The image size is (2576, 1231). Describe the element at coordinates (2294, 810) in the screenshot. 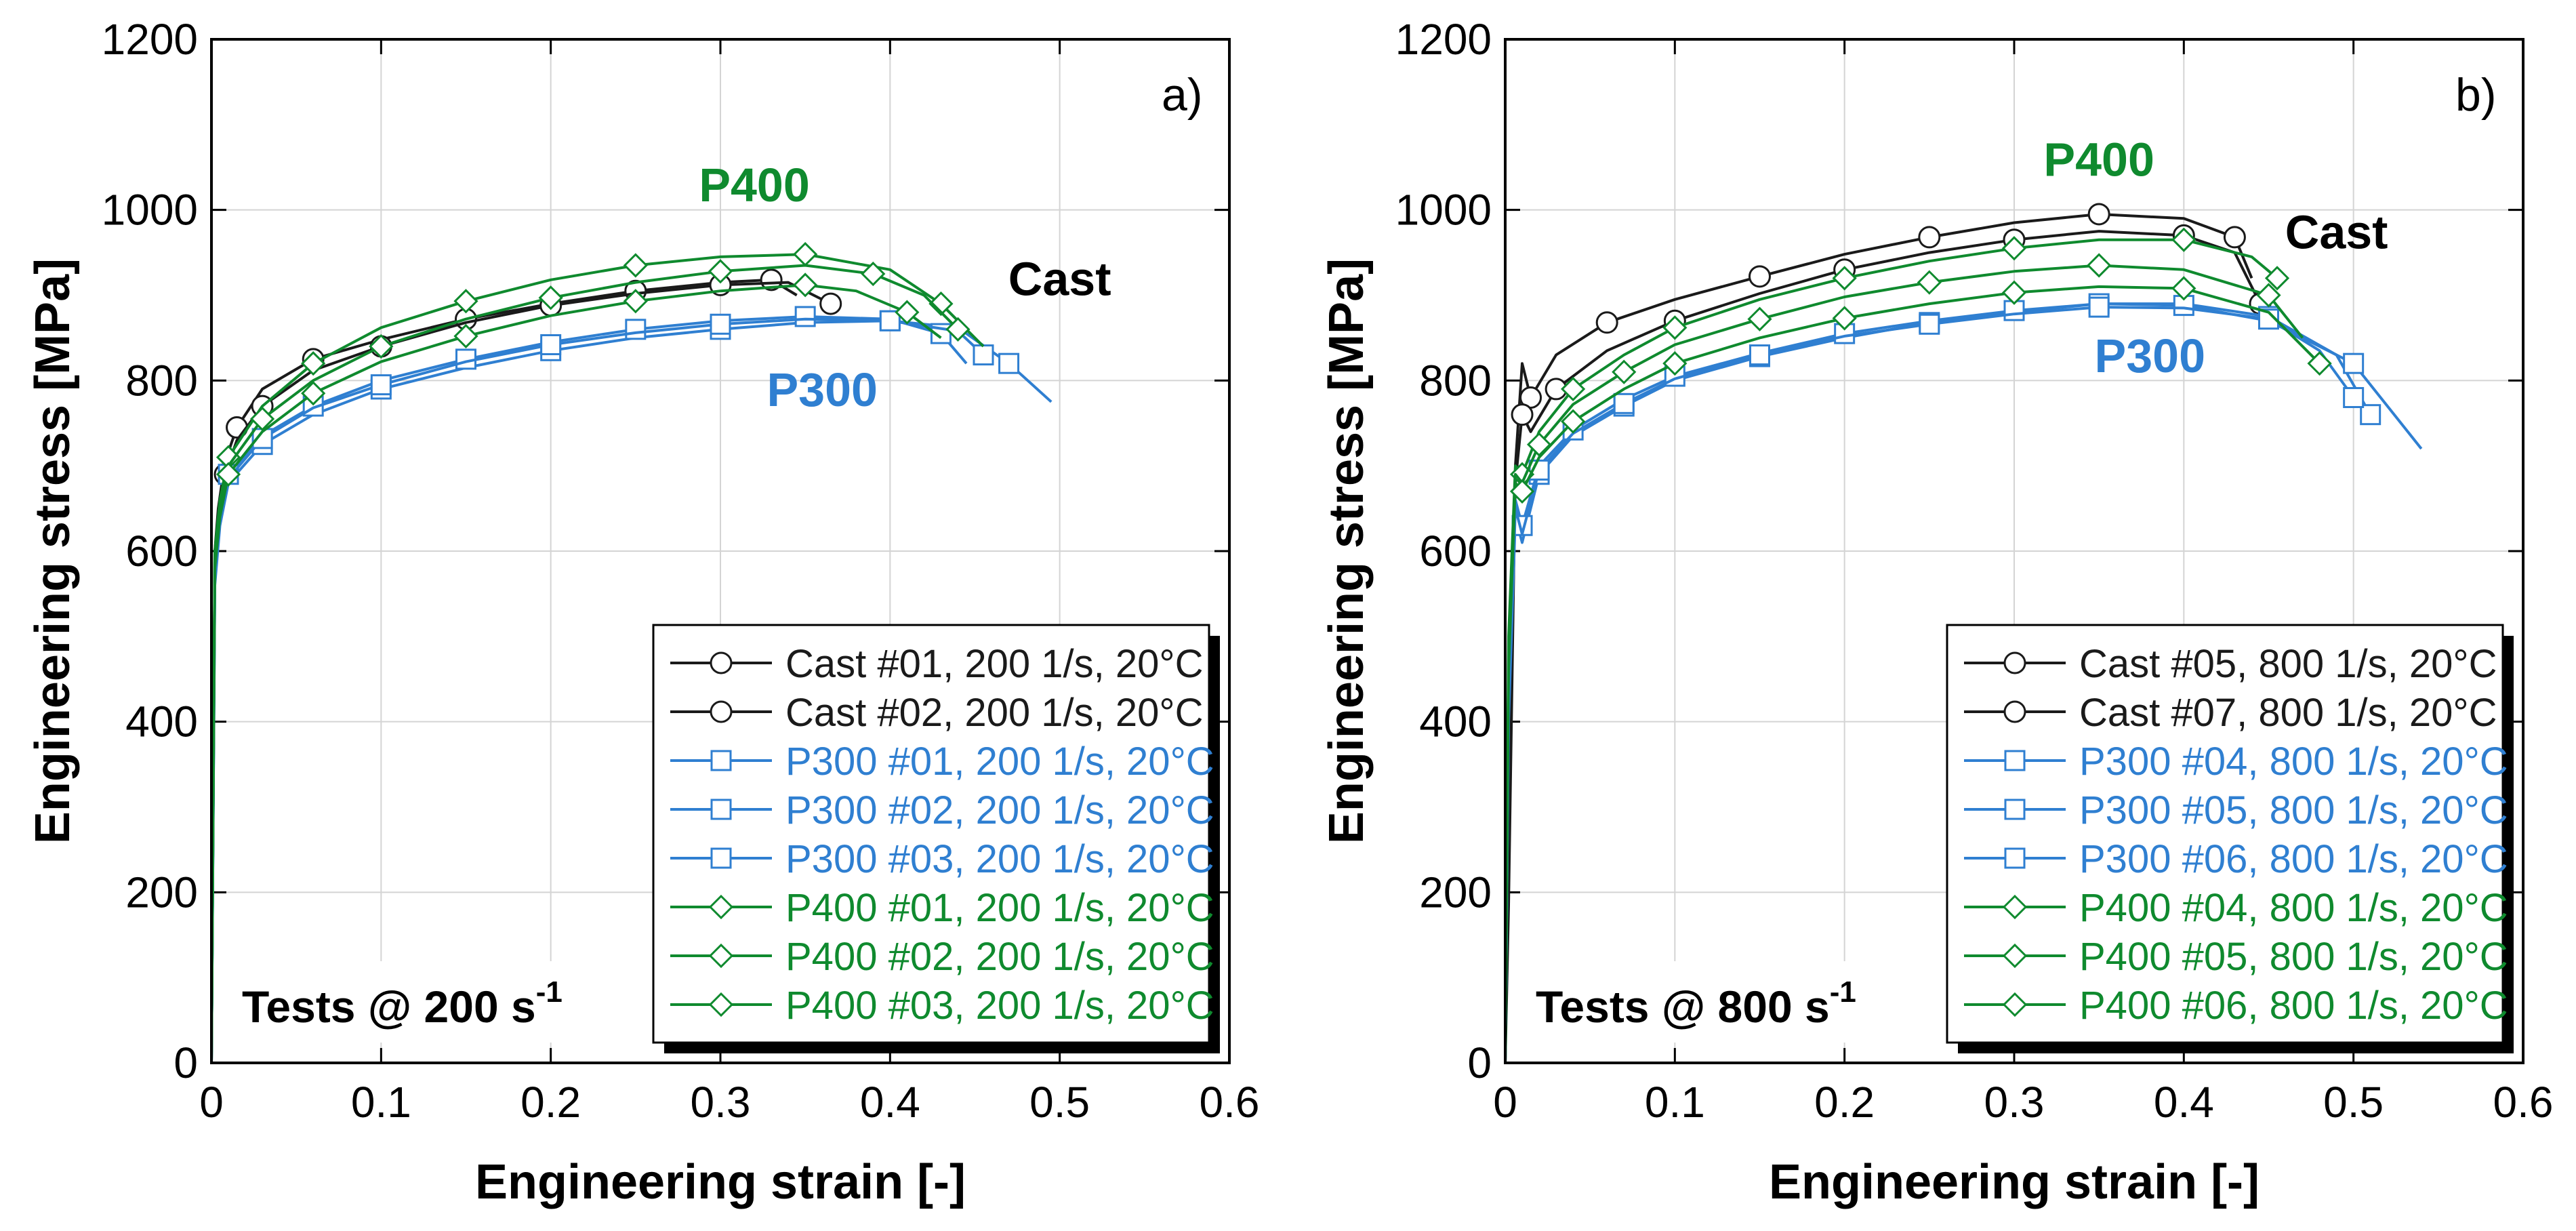

I see `legend-label: P300 #05, 800 1/s, 20°C` at that location.